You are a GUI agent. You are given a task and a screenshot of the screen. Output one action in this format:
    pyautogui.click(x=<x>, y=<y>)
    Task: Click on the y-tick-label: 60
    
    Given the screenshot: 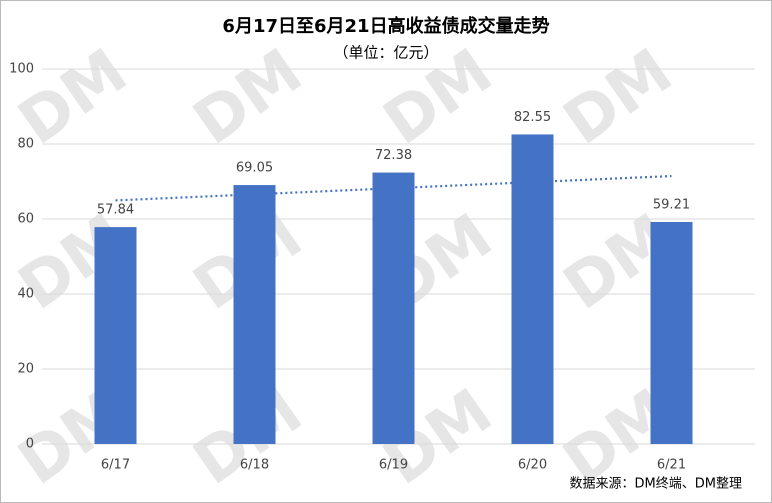 What is the action you would take?
    pyautogui.click(x=25, y=219)
    